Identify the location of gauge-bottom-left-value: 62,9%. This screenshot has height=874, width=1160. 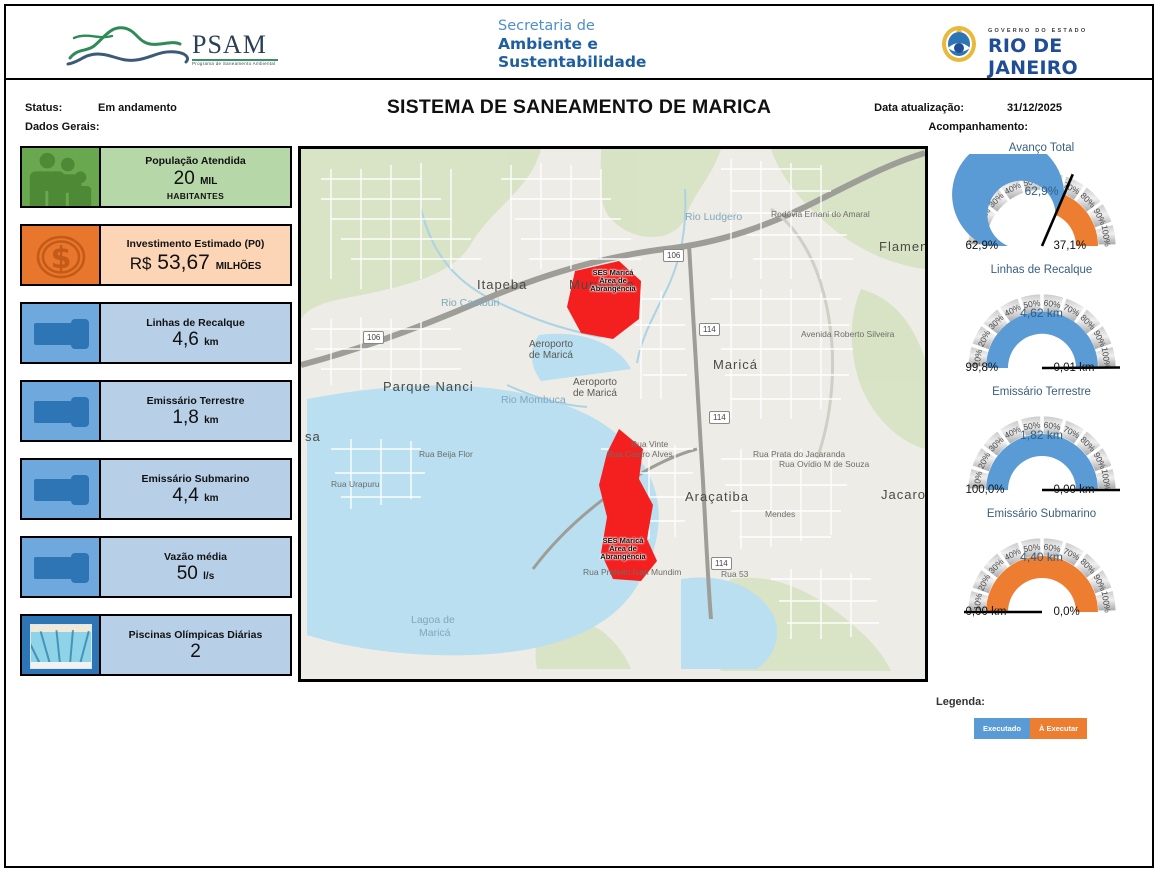
(982, 246).